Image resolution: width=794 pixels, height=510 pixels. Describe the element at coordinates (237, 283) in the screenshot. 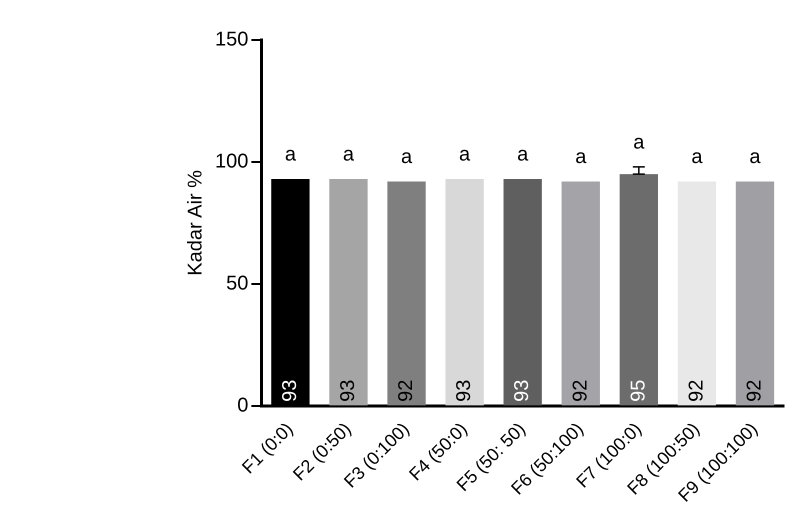

I see `y-tick-label: 50` at that location.